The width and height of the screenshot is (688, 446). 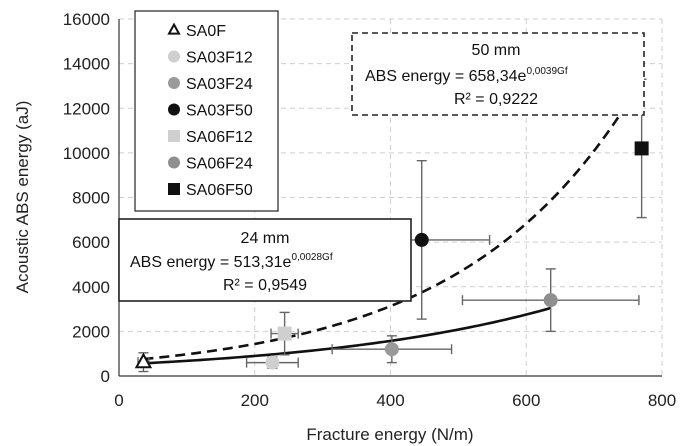 I want to click on annotation-50mm-title: 50 mm, so click(x=496, y=50).